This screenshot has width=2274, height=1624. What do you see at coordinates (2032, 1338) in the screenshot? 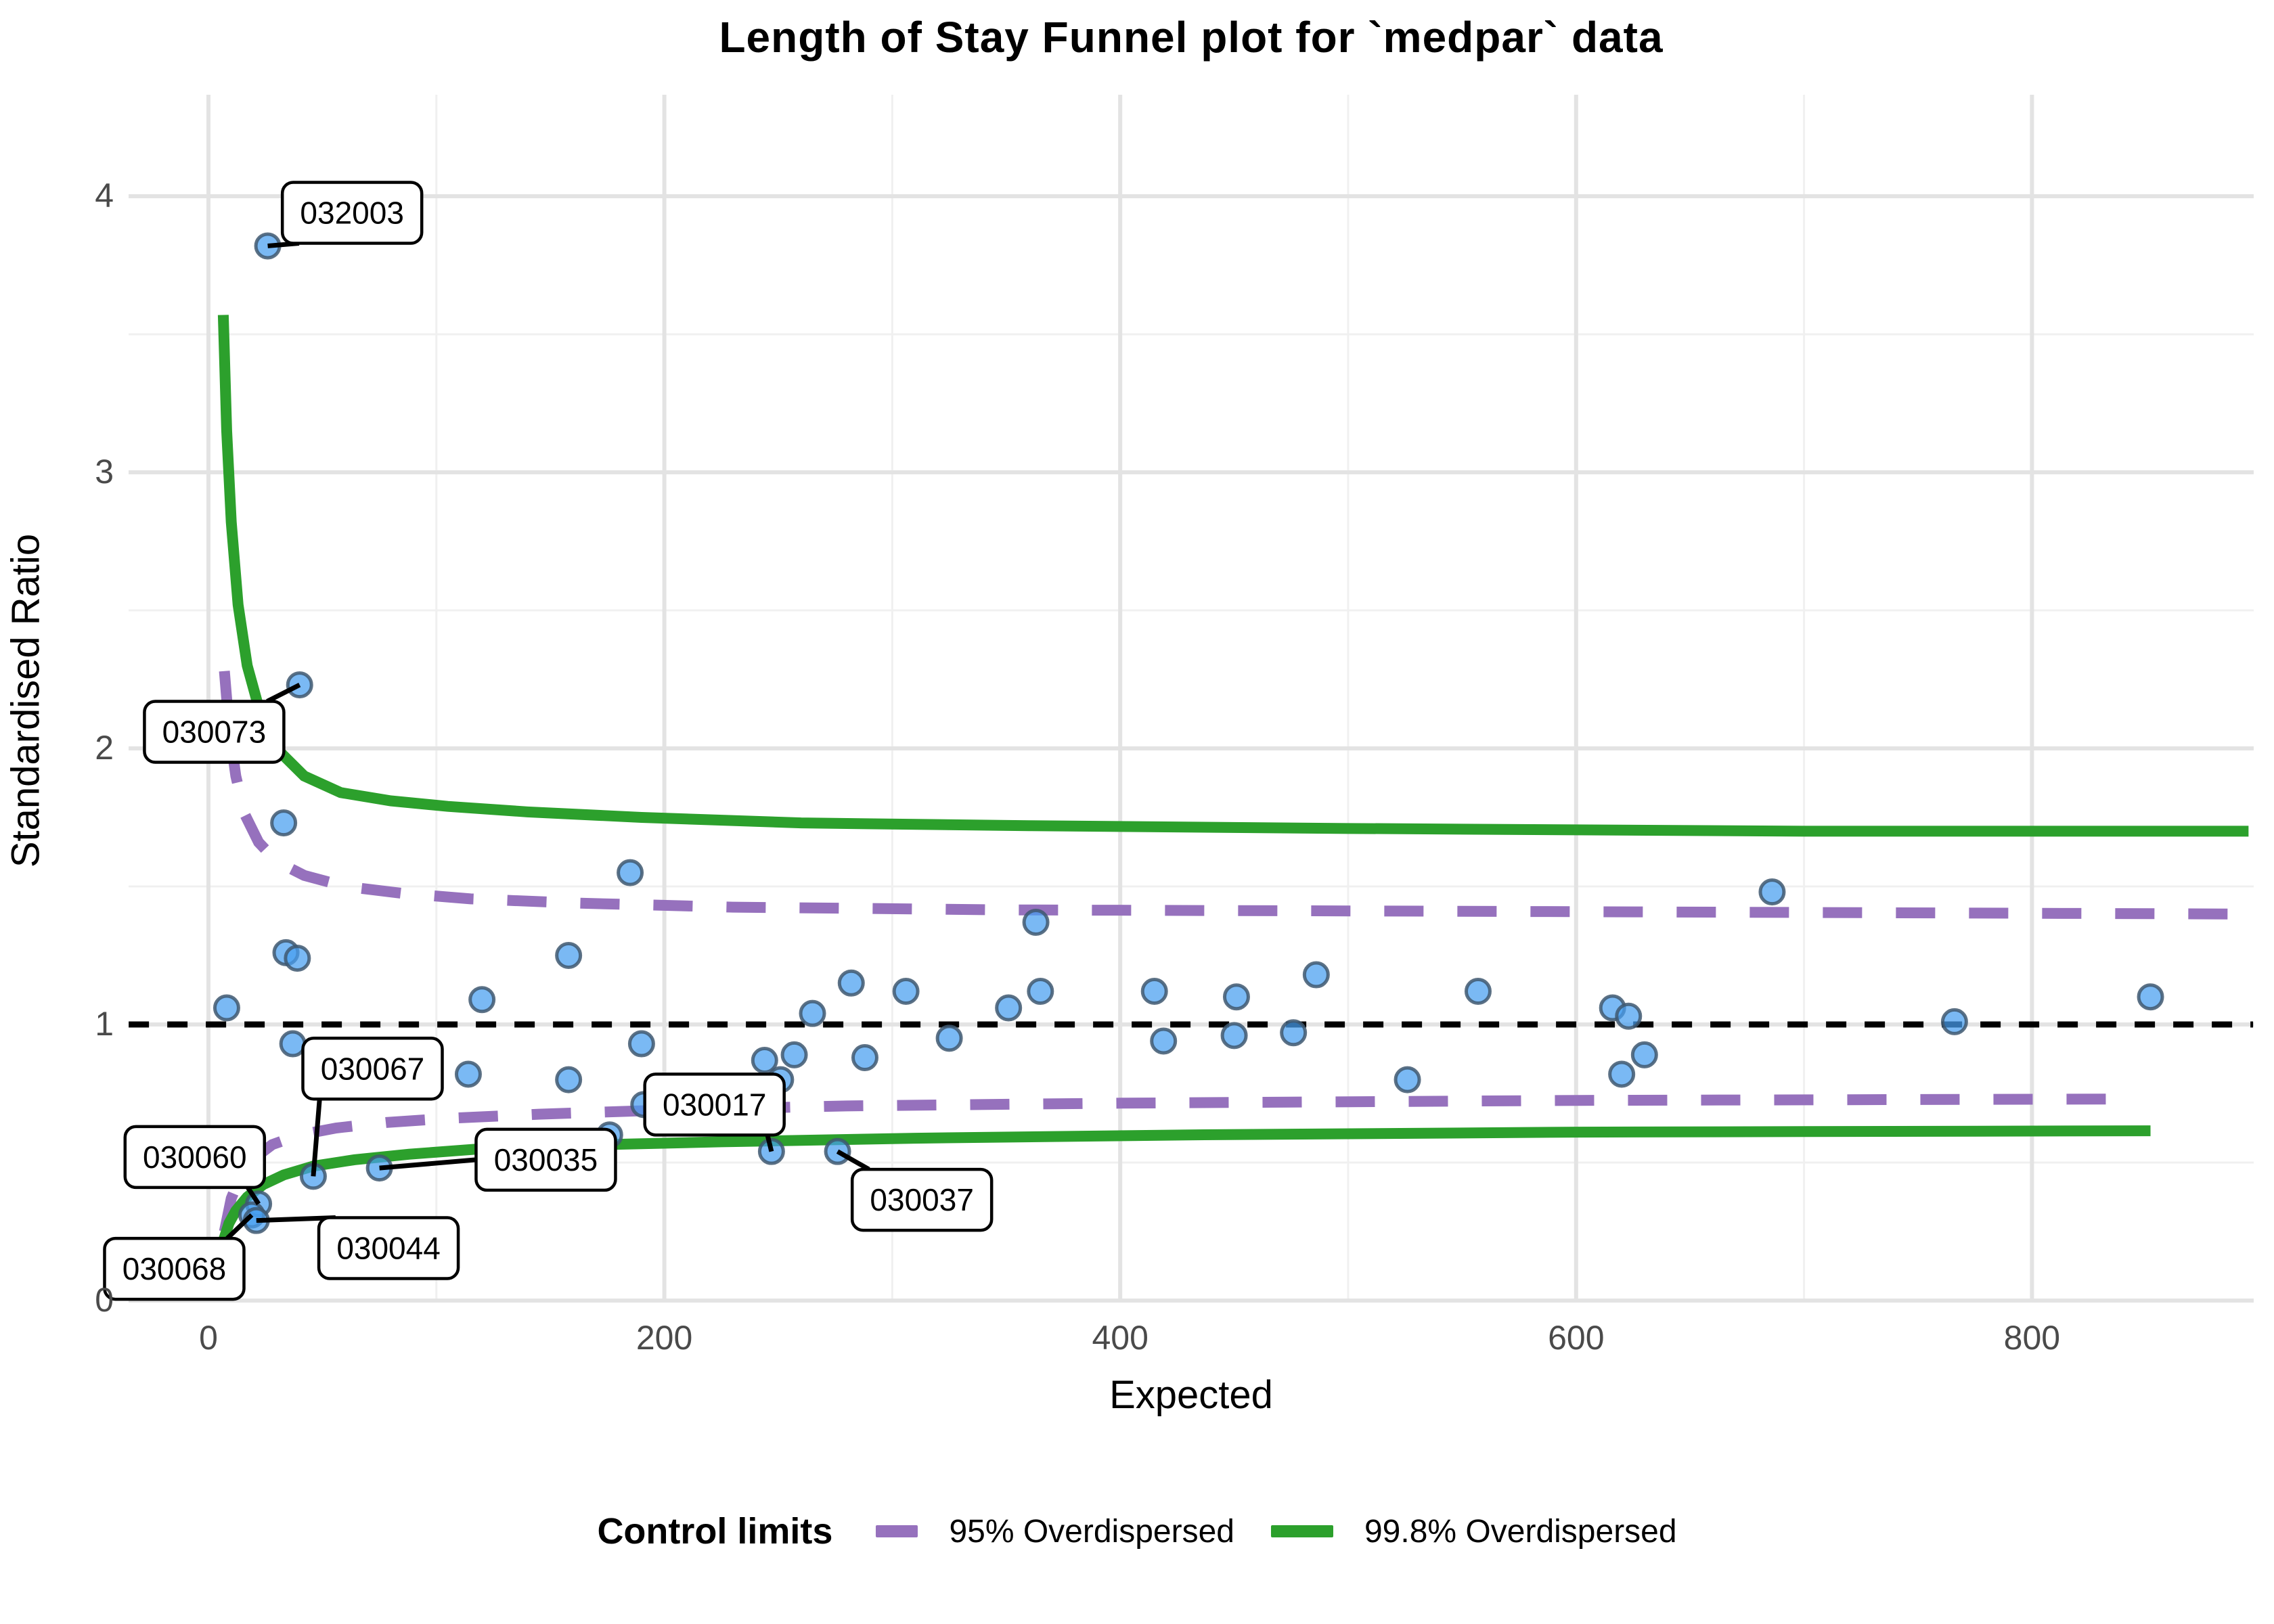
I see `x-tick-label: 800` at bounding box center [2032, 1338].